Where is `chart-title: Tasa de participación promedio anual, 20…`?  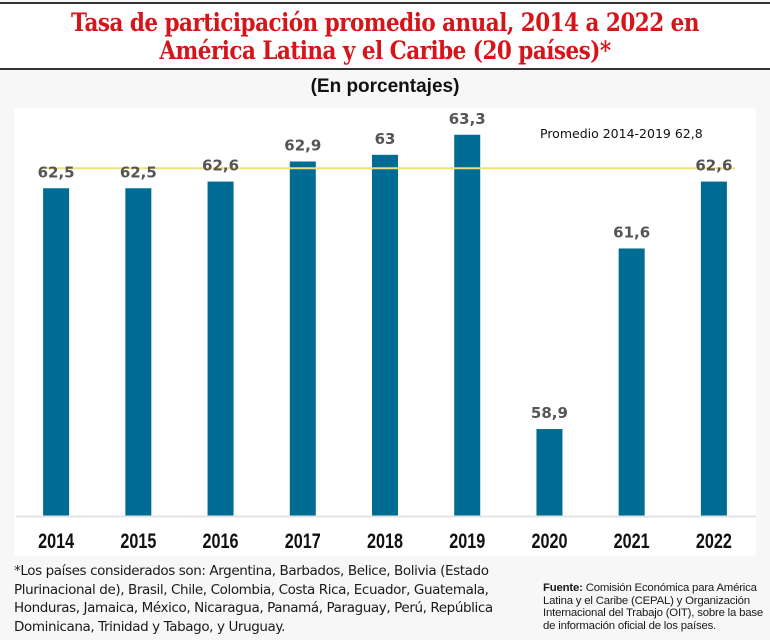
chart-title: Tasa de participación promedio anual, 20… is located at coordinates (385, 34).